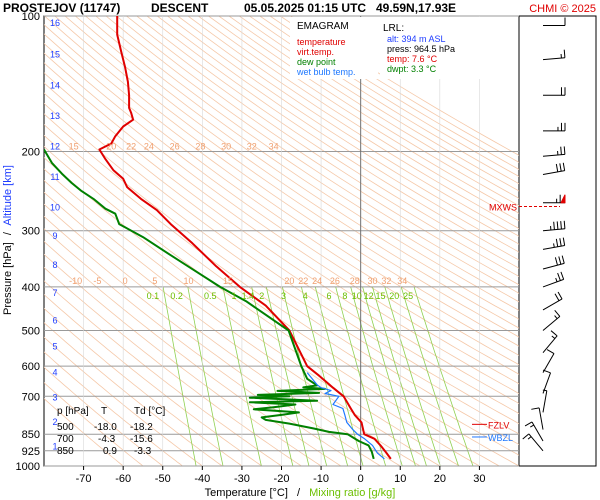 The image size is (600, 500). What do you see at coordinates (352, 493) in the screenshot?
I see `x-axis-title-mixing: Mixing ratio [g/kg]` at bounding box center [352, 493].